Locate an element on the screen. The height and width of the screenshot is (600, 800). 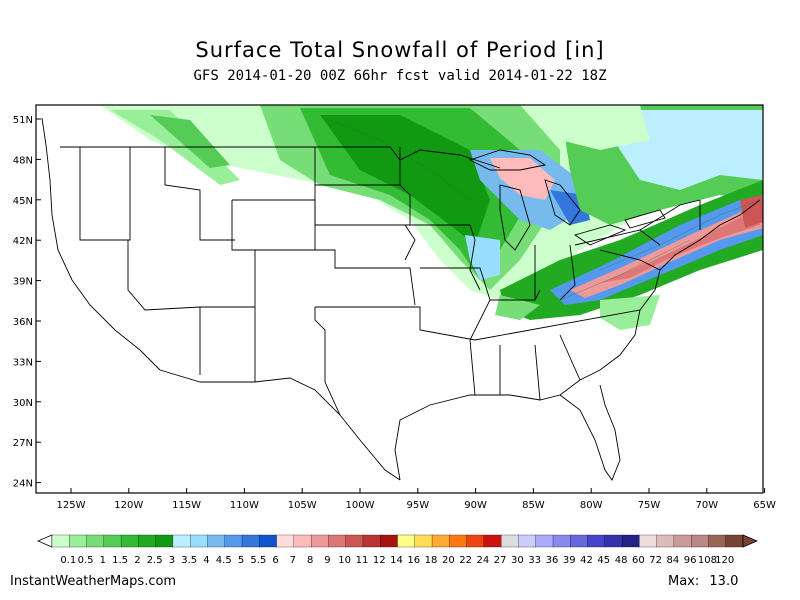
legend-label: 30 is located at coordinates (517, 560).